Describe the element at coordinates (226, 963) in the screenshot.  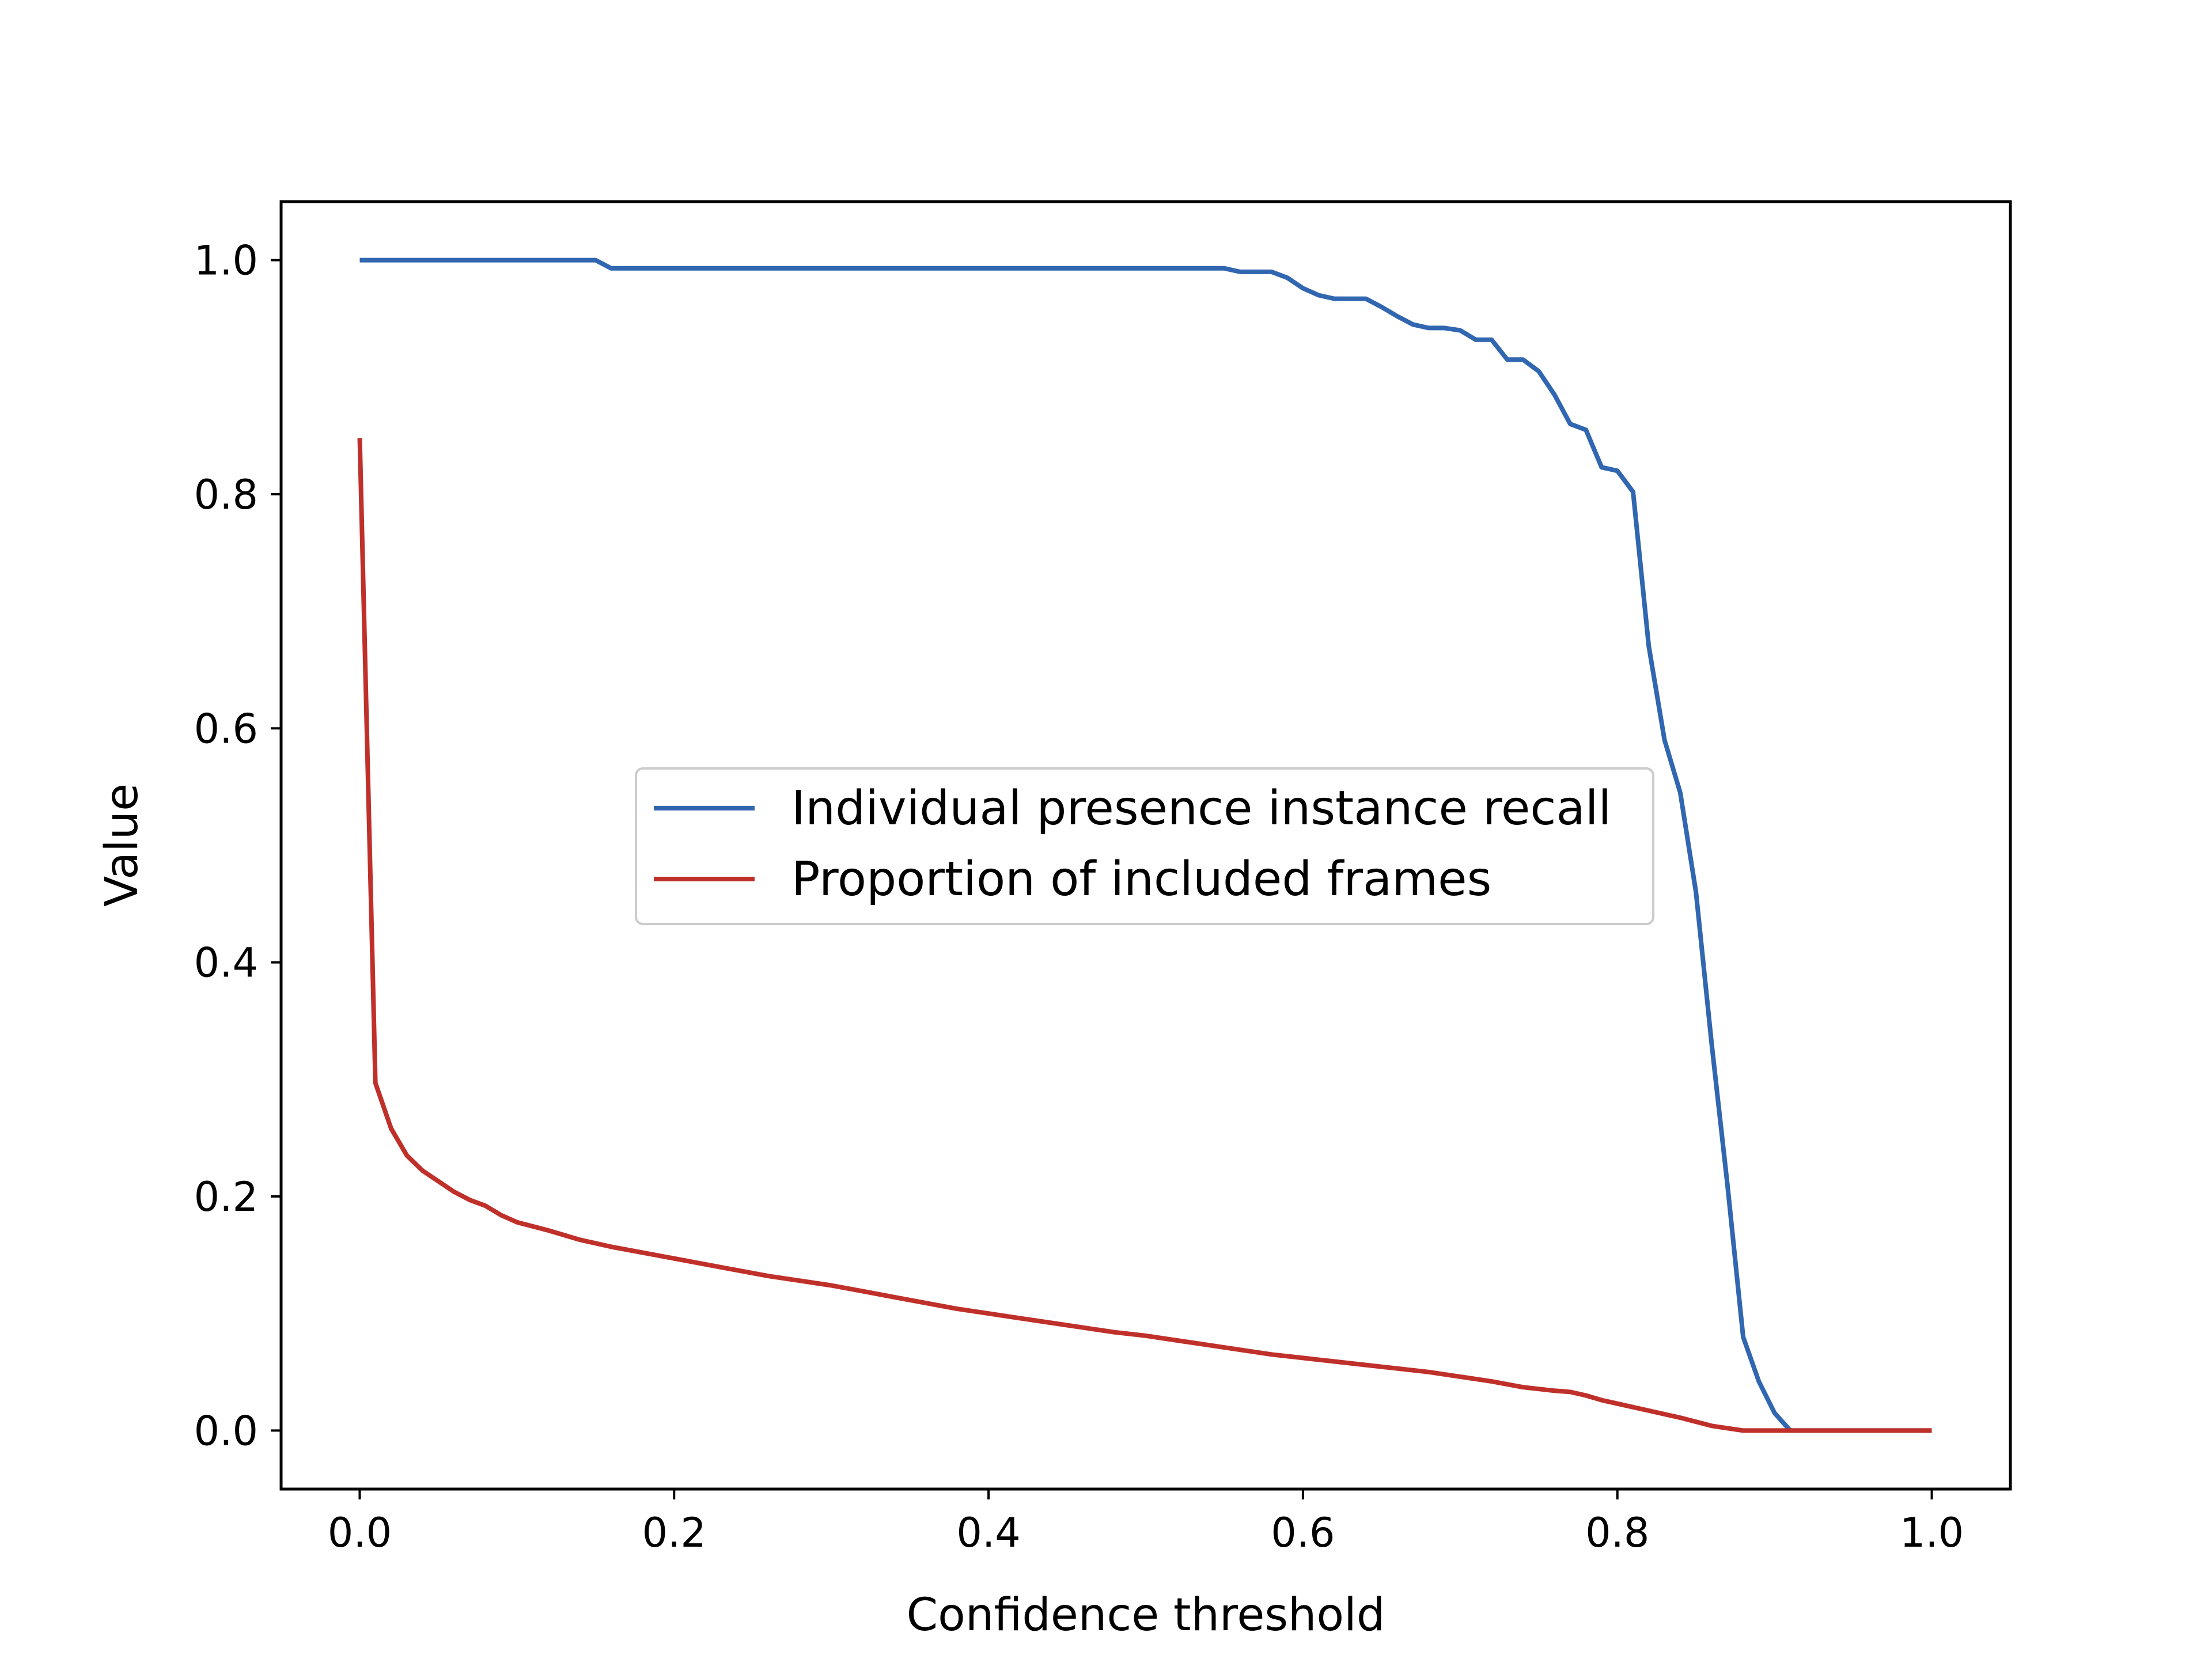
I see `y-tick-label: 0.4` at that location.